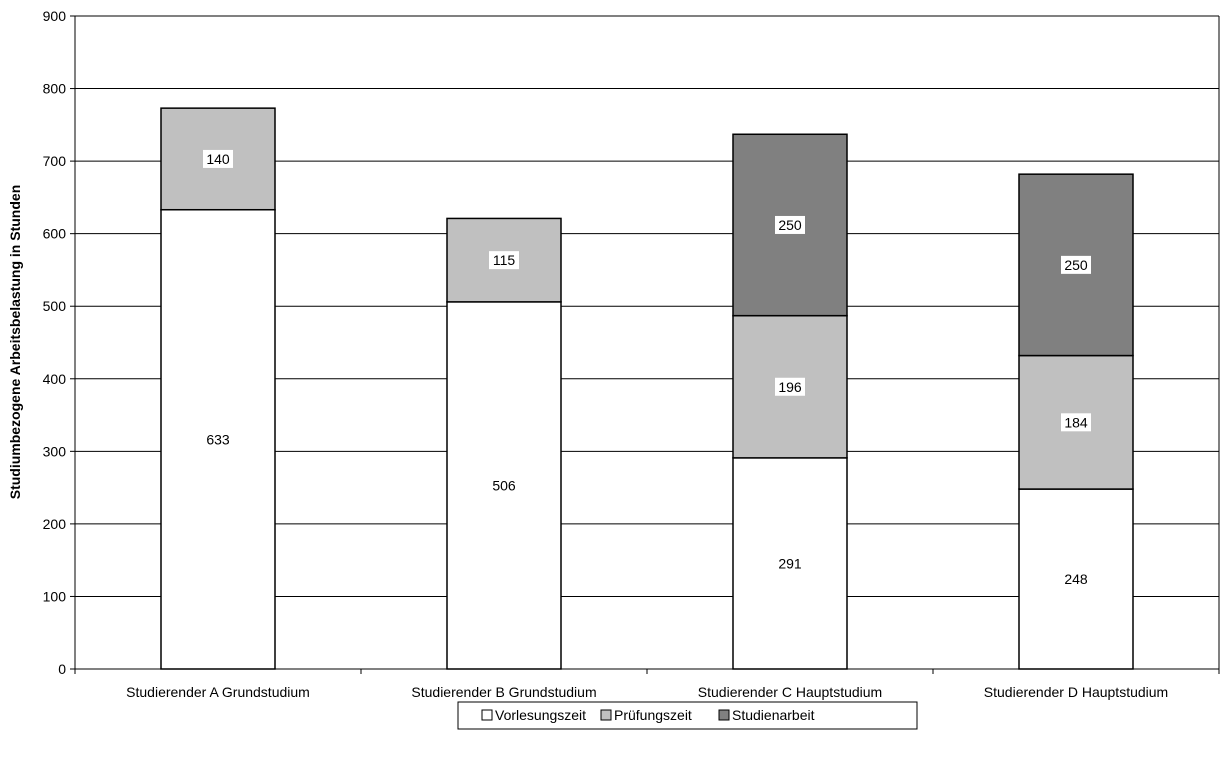  What do you see at coordinates (62, 669) in the screenshot?
I see `y-tick-label: 0` at bounding box center [62, 669].